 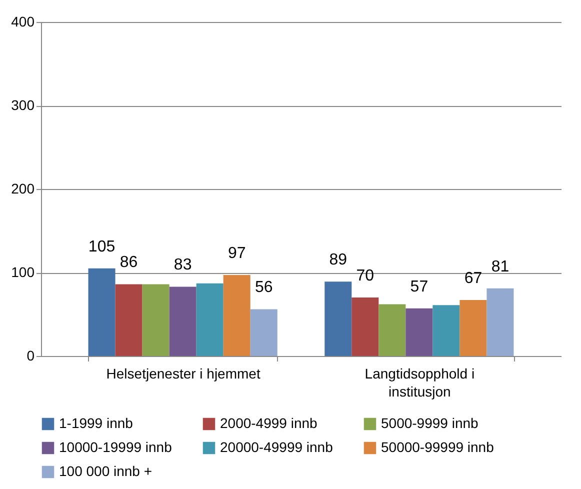 What do you see at coordinates (23, 105) in the screenshot?
I see `y-tick-label: 300` at bounding box center [23, 105].